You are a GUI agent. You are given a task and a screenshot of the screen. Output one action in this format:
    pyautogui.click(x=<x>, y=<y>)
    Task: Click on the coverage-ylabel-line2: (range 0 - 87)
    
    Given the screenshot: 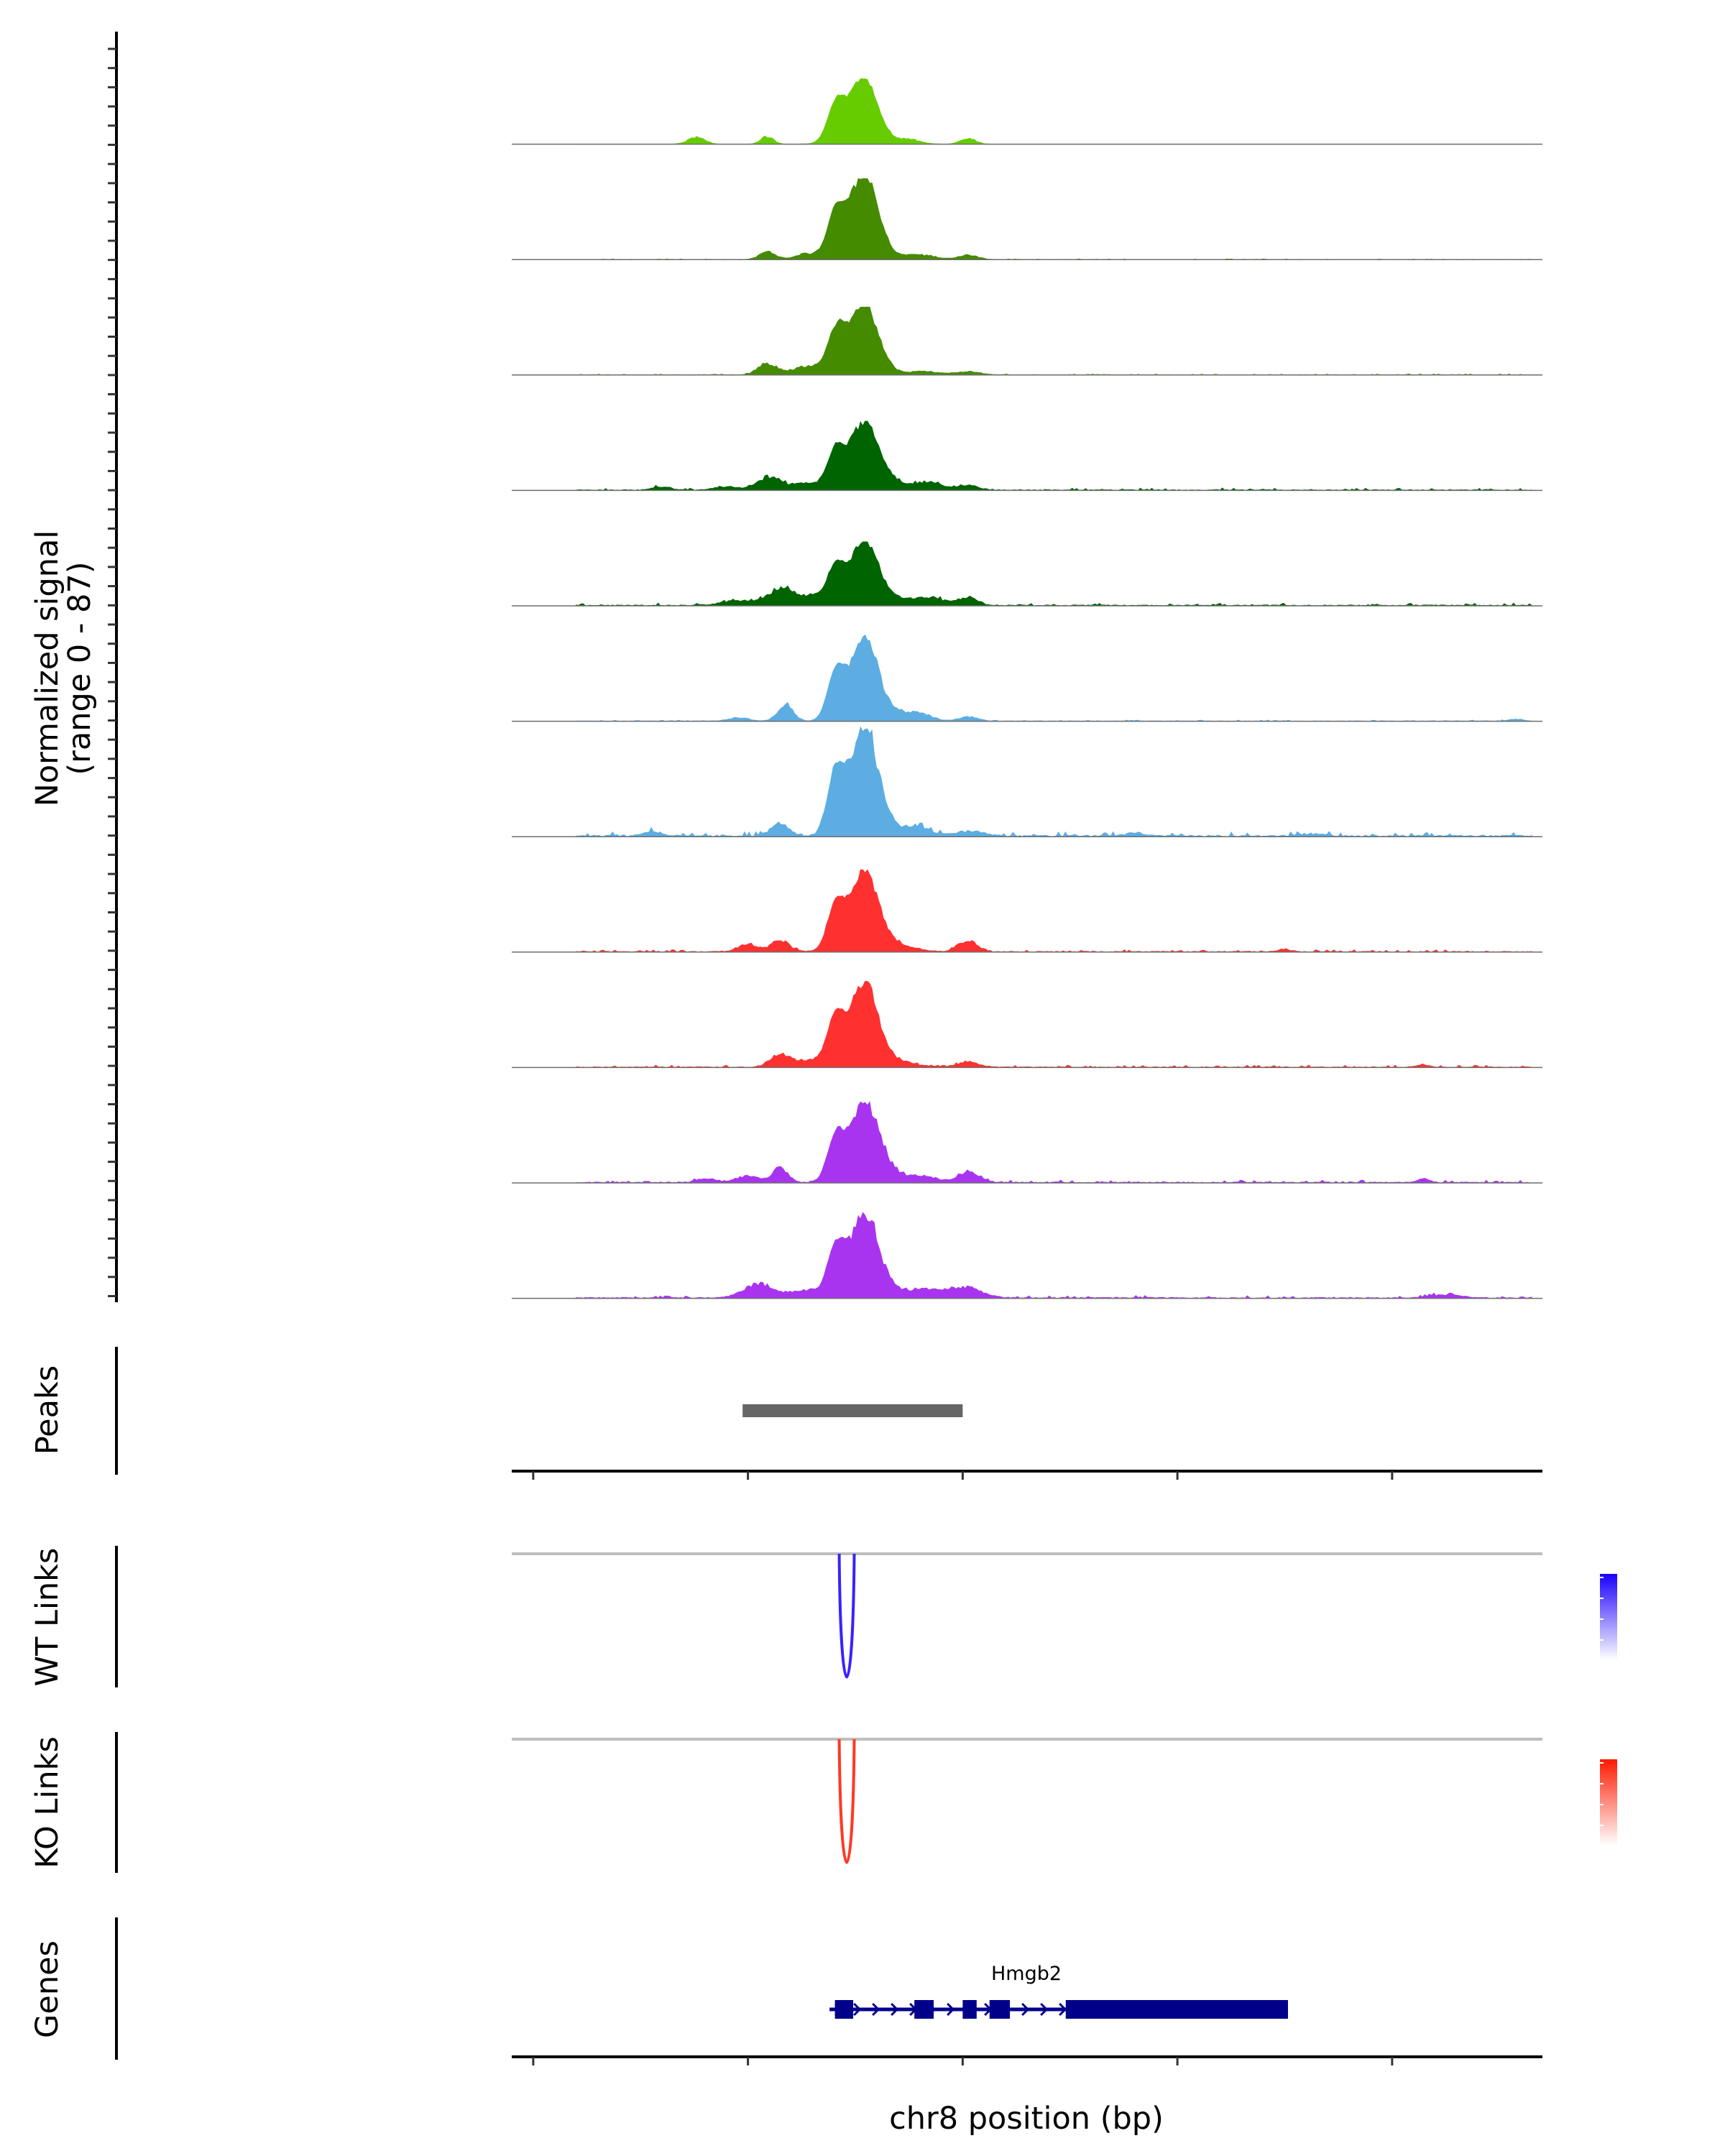 What is the action you would take?
    pyautogui.click(x=80, y=668)
    